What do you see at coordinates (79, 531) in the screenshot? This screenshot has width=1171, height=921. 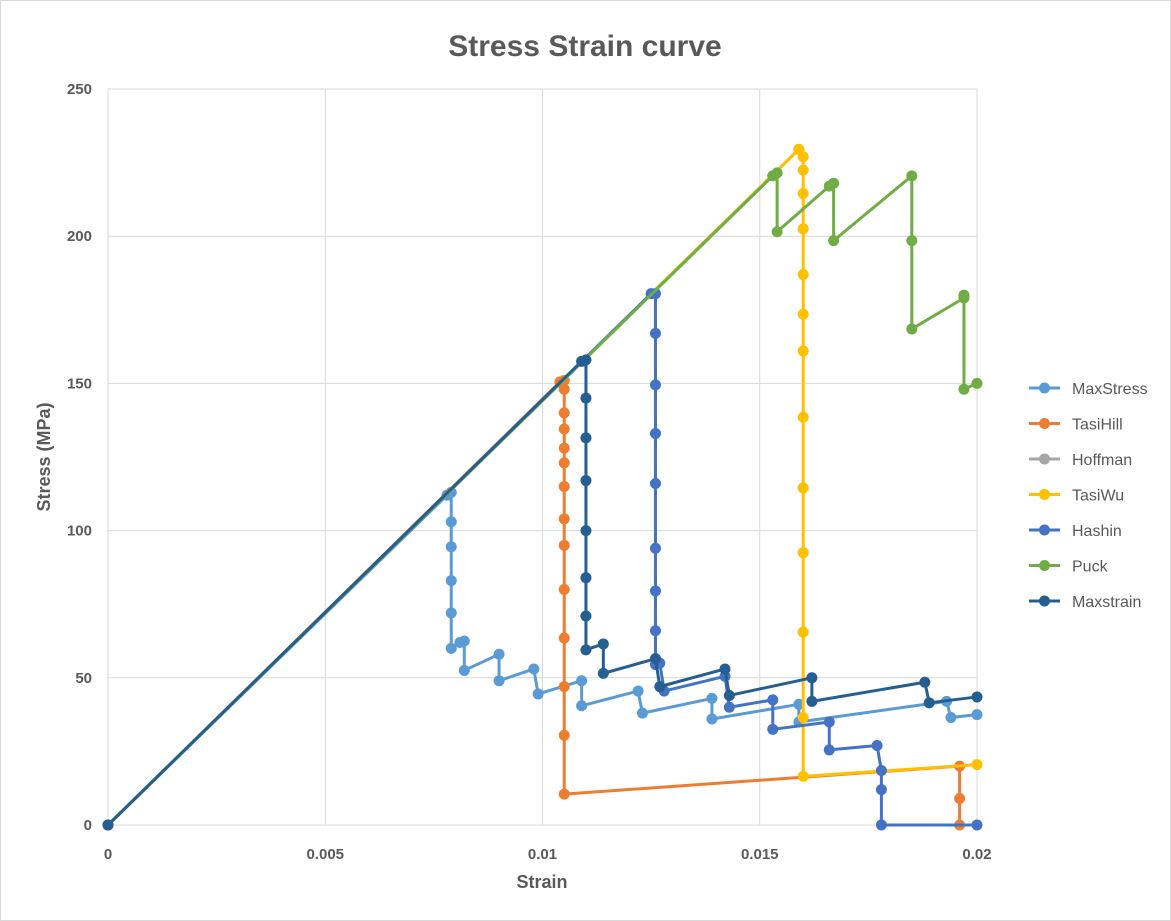 I see `y-tick-label-2: 100` at bounding box center [79, 531].